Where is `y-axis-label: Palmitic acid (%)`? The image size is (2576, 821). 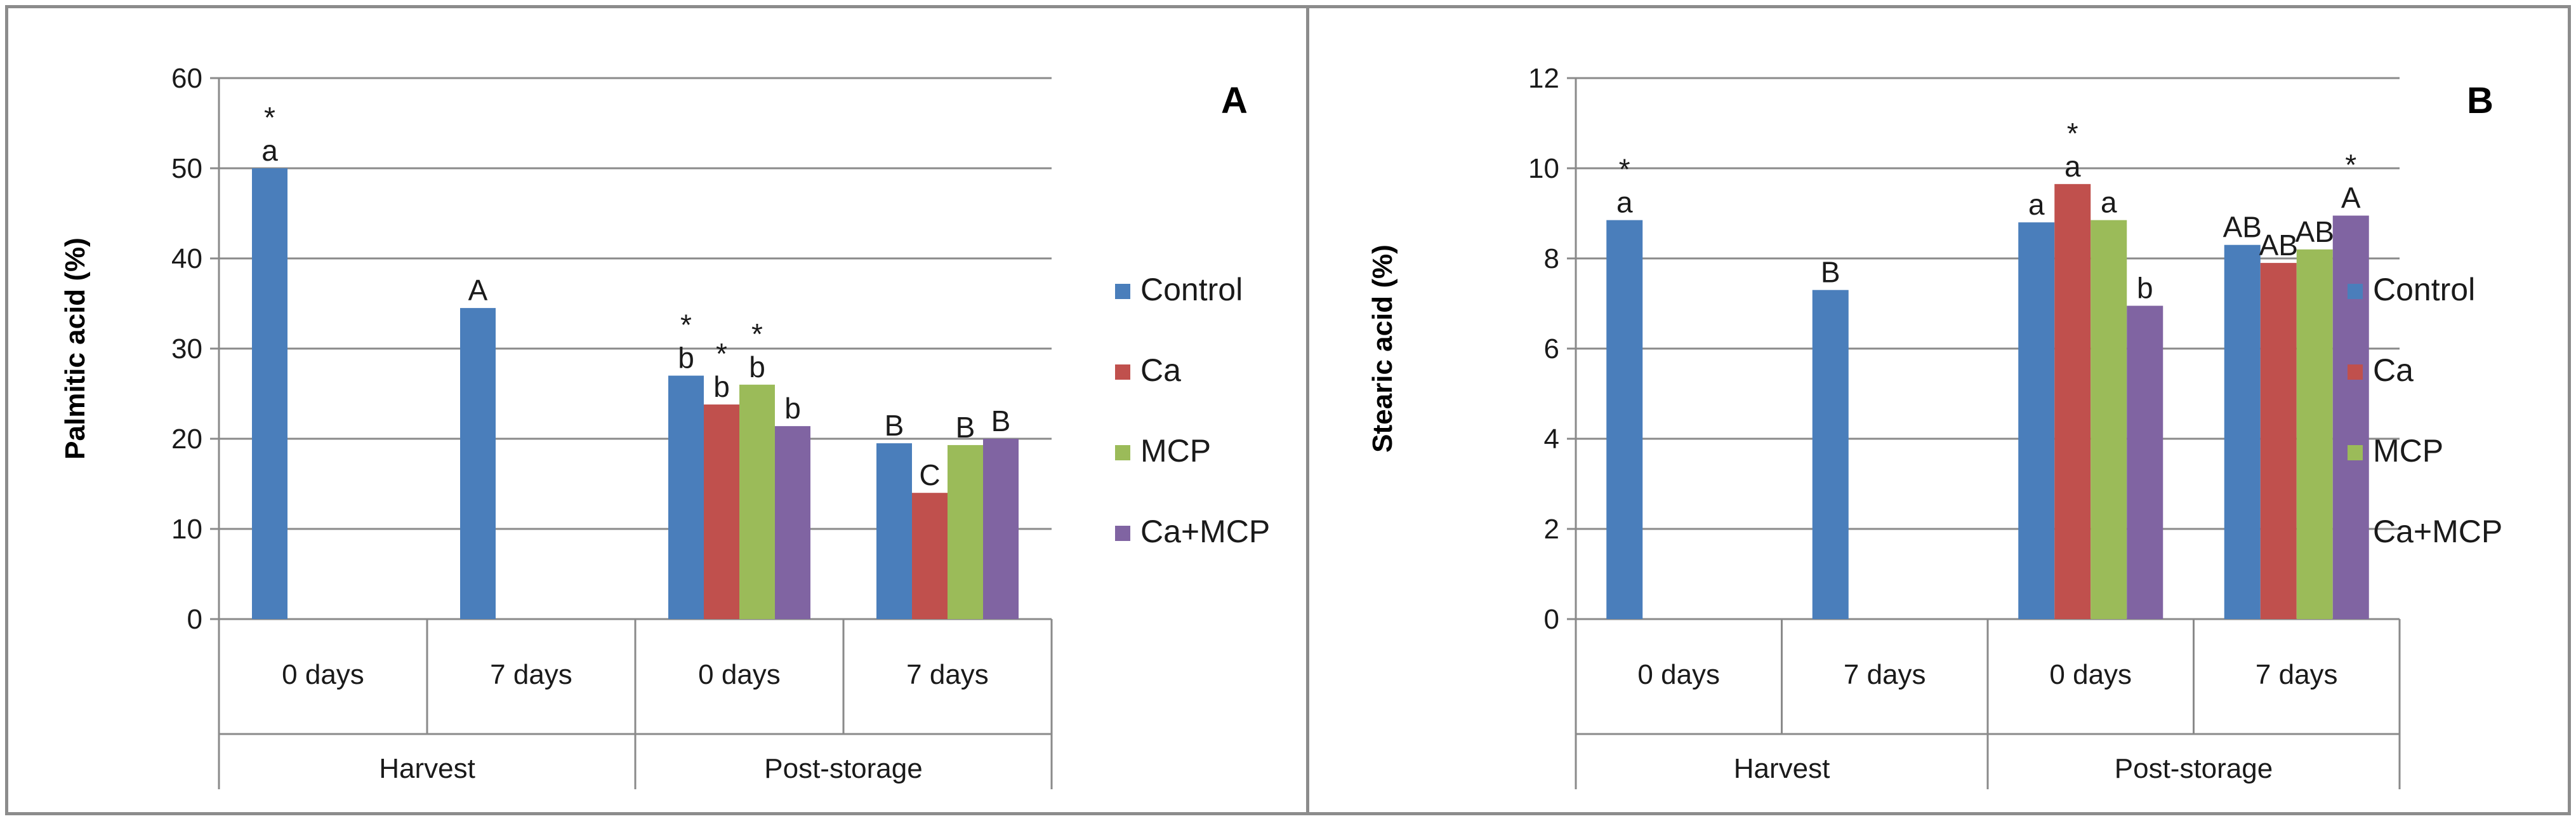
y-axis-label: Palmitic acid (%) is located at coordinates (75, 349).